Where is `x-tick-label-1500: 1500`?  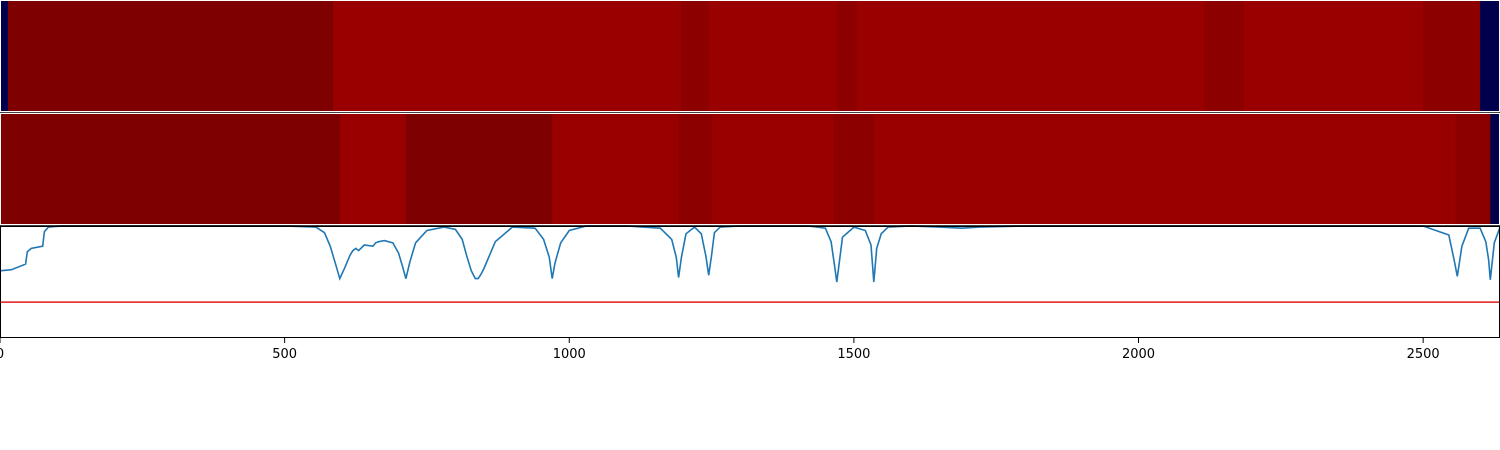 x-tick-label-1500: 1500 is located at coordinates (853, 354).